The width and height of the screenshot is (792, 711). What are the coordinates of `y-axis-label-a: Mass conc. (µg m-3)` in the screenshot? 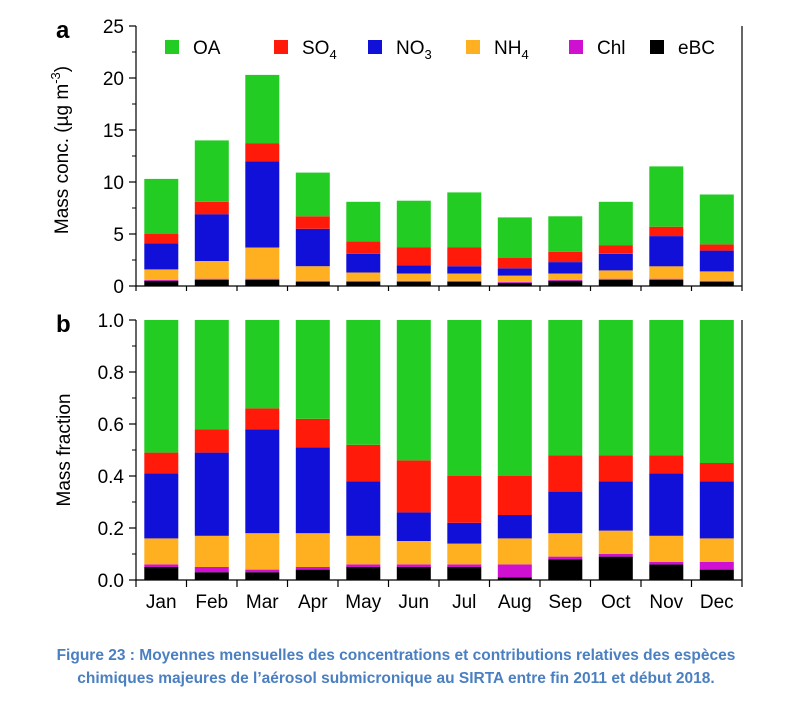 It's located at (60, 150).